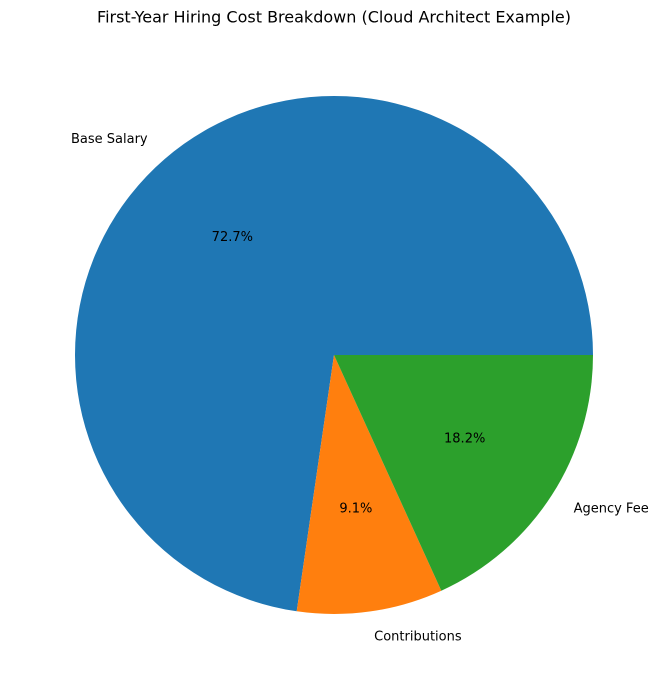  Describe the element at coordinates (611, 509) in the screenshot. I see `slice-label: Agency Fee` at that location.